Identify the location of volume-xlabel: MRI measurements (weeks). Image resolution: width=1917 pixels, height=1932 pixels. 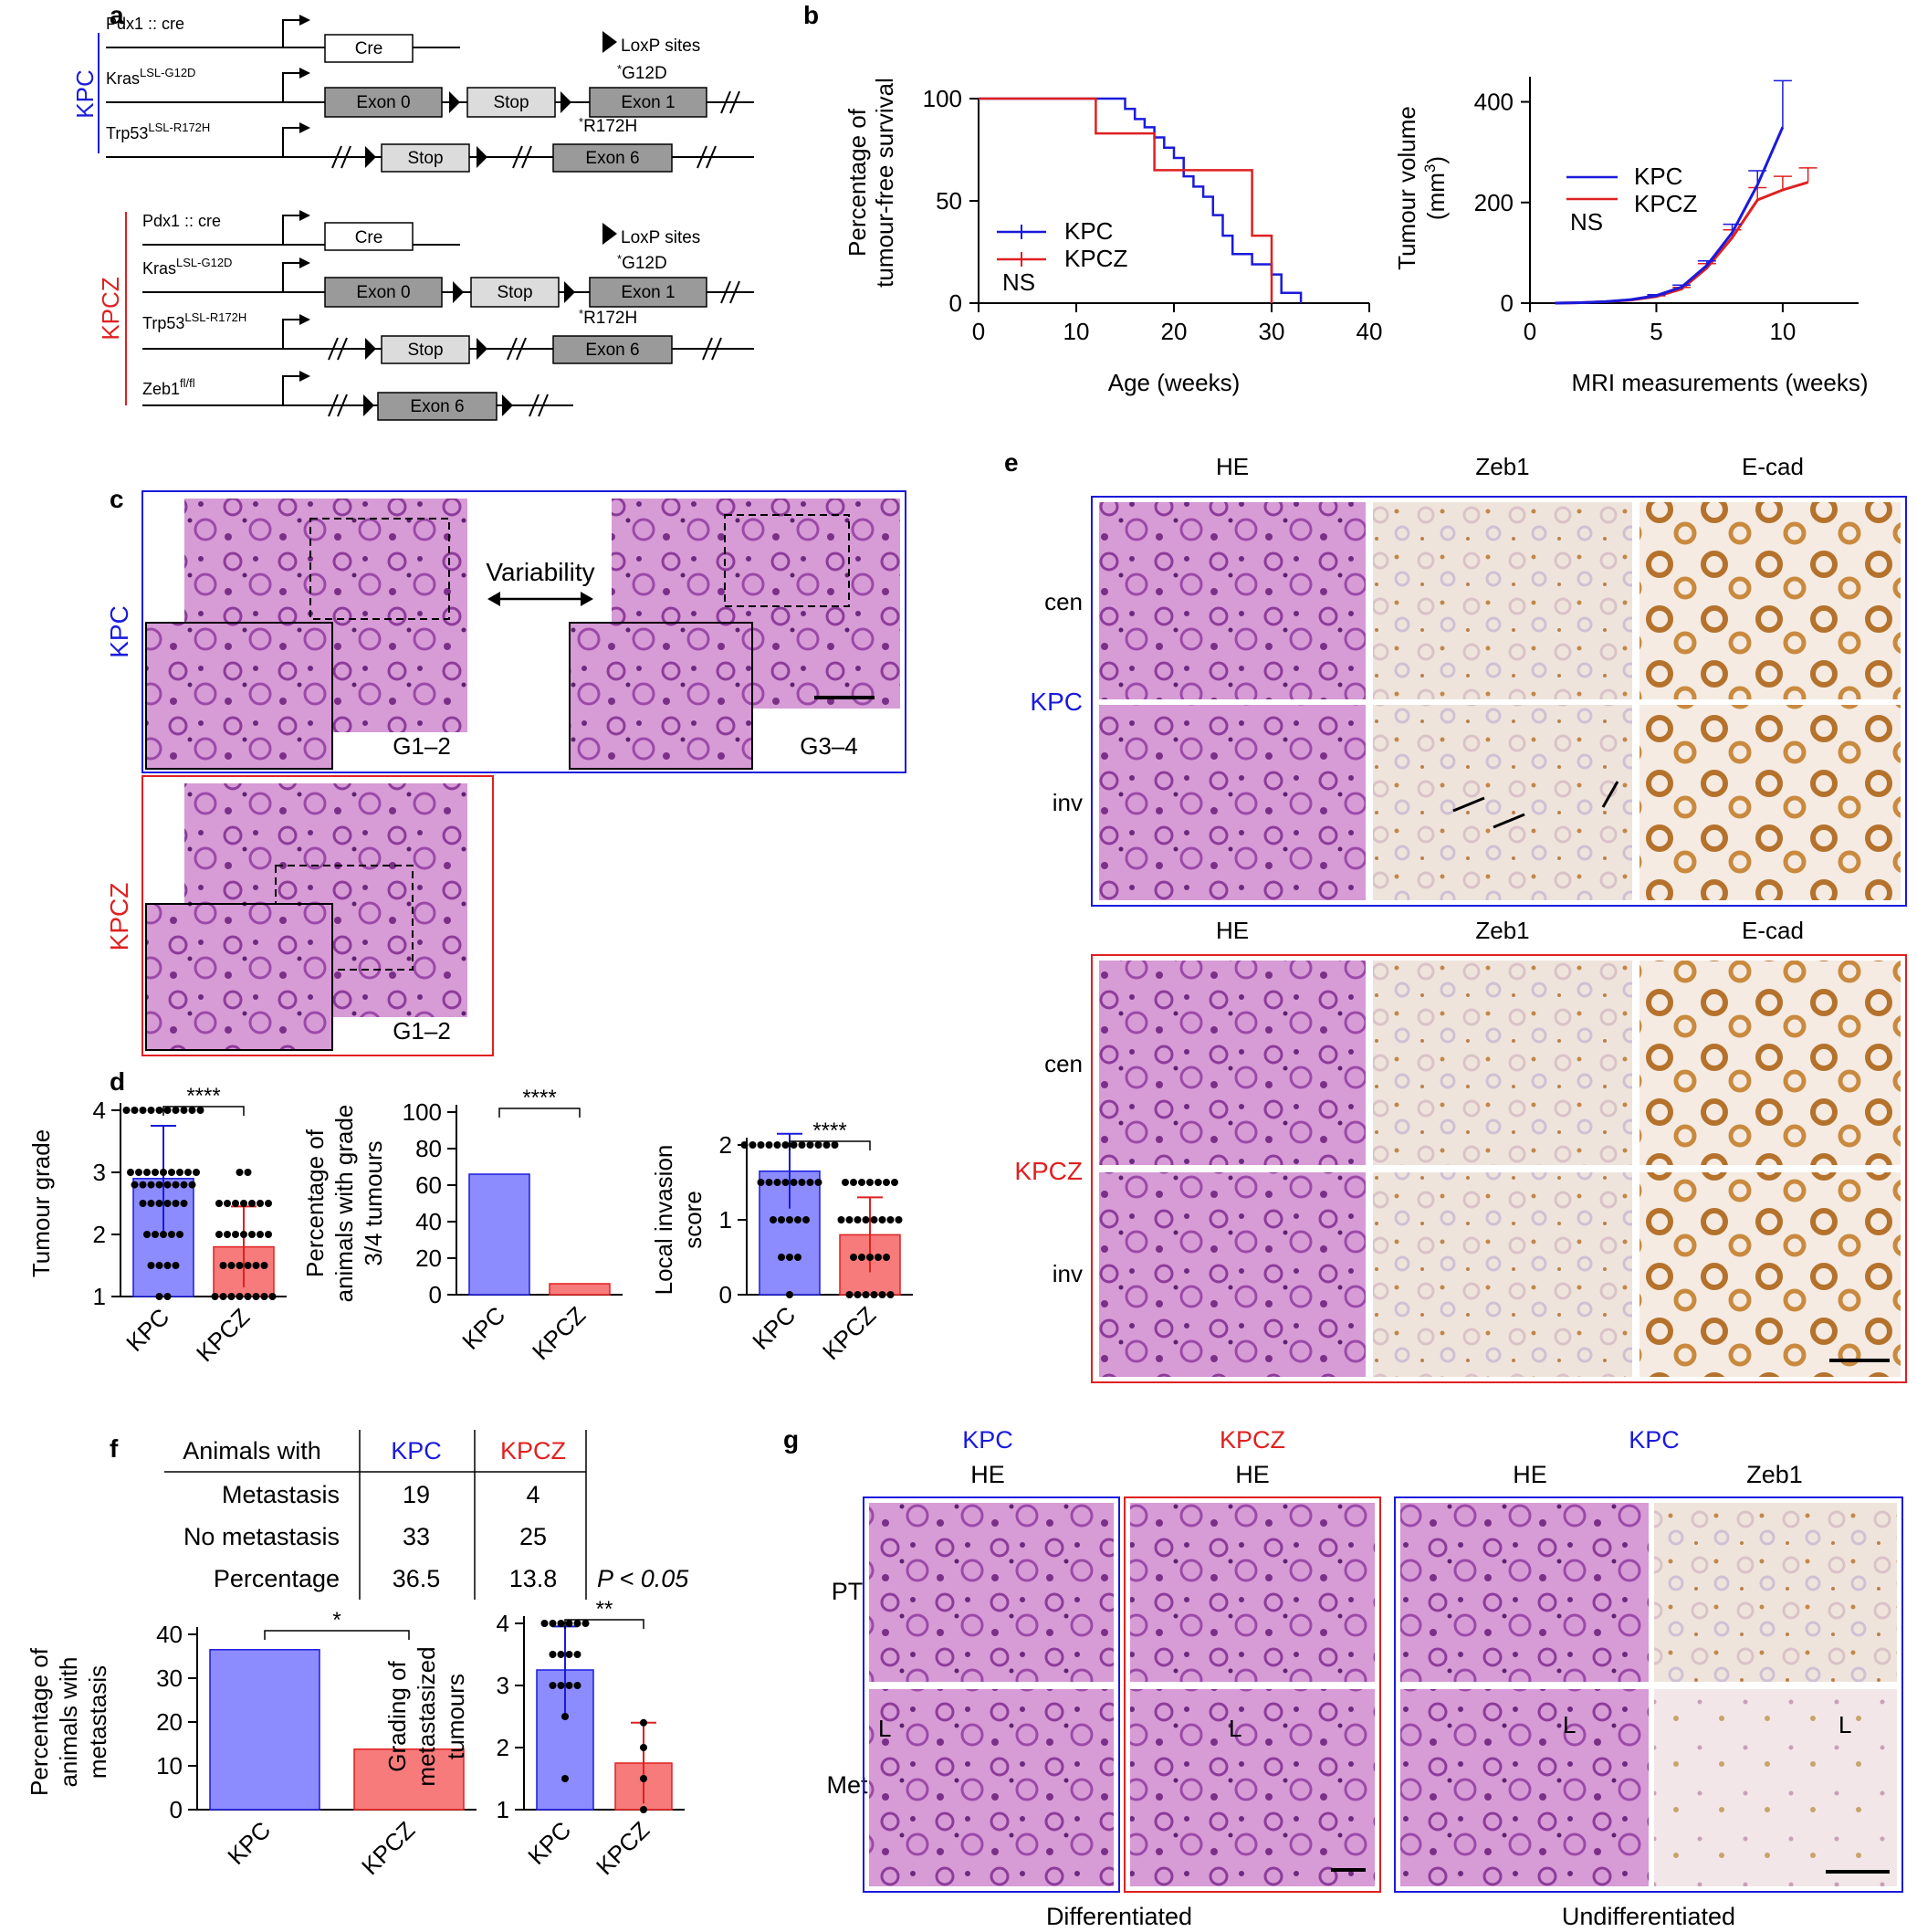
(1719, 382).